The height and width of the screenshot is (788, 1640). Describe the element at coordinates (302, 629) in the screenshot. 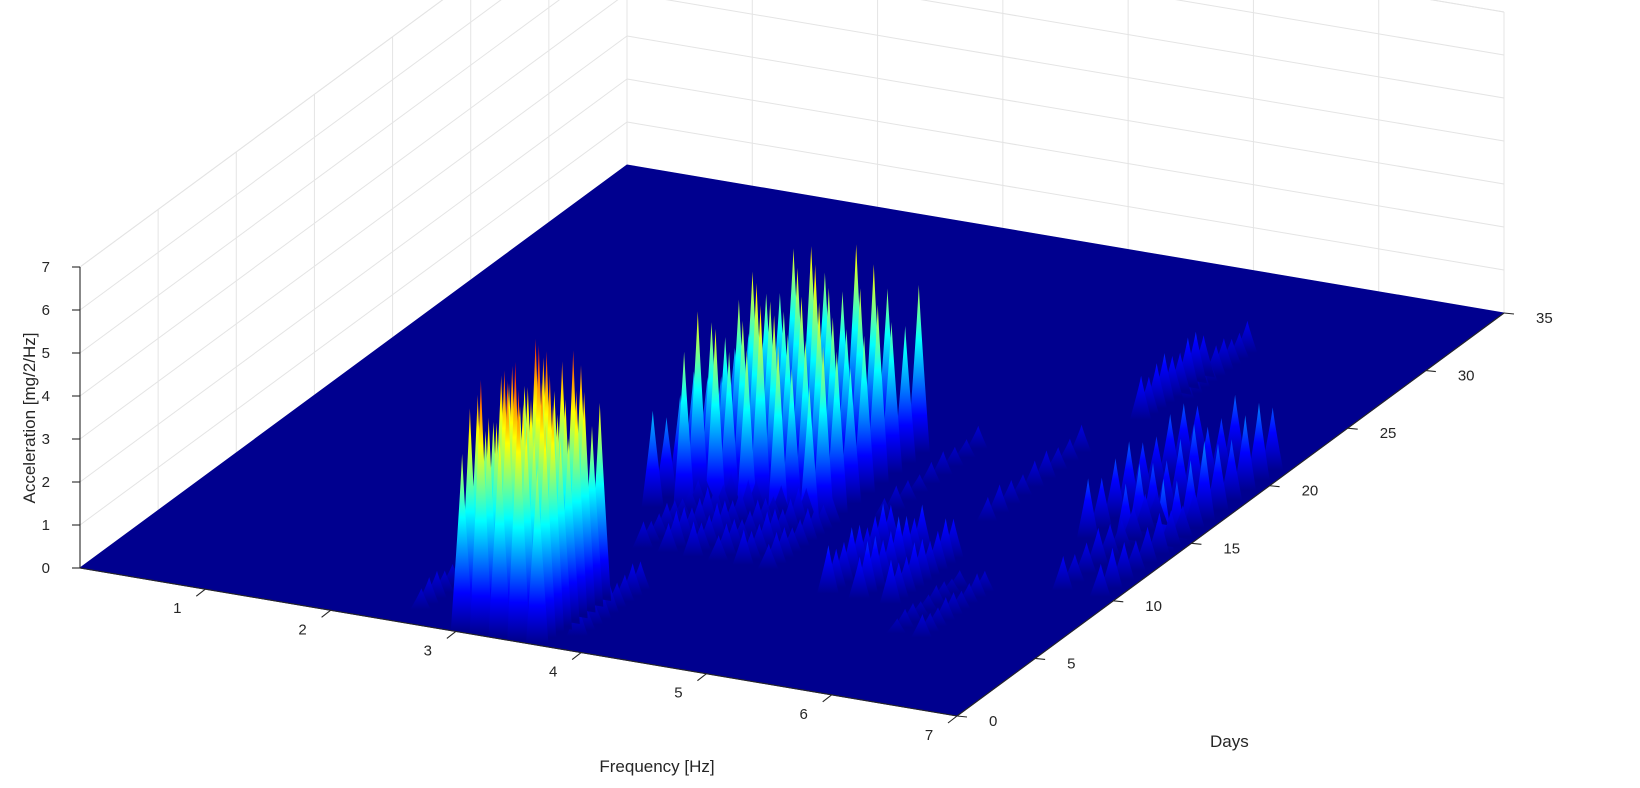

I see `x-tick-label: 2` at that location.